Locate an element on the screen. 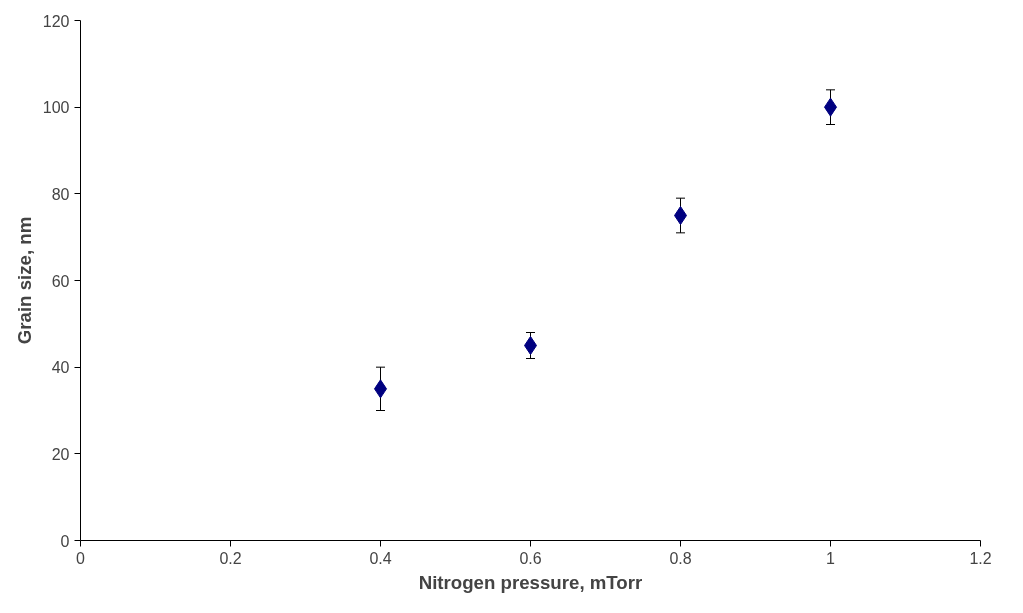 The height and width of the screenshot is (613, 1023). x-tick-label: 0.2 is located at coordinates (230, 558).